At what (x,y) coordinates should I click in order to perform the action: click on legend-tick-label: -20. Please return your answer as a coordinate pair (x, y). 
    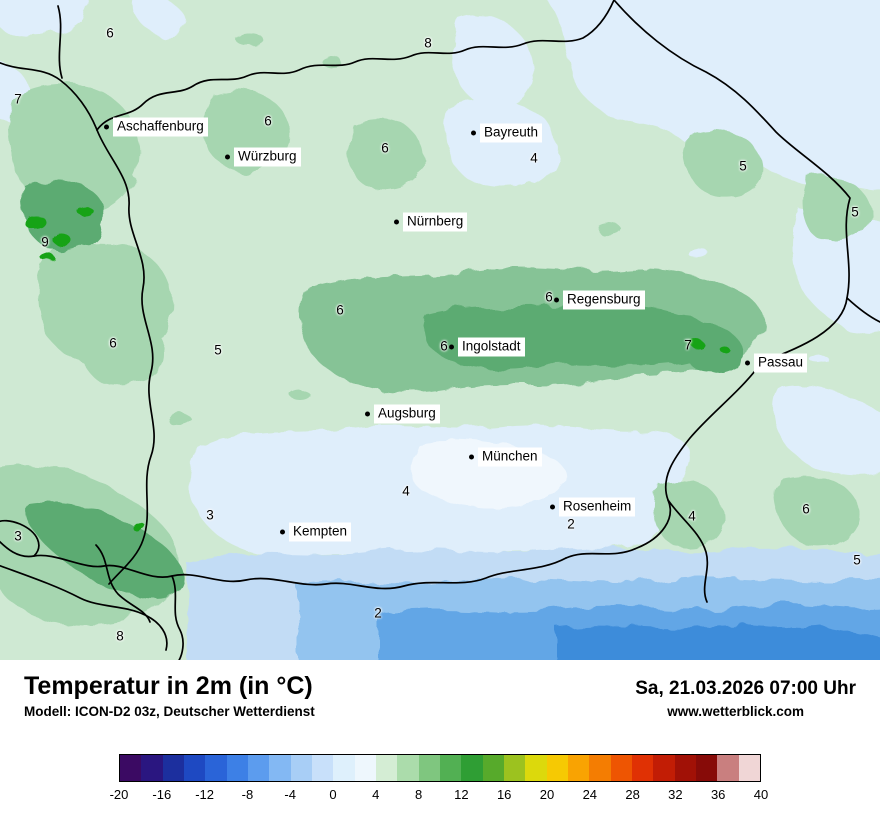
    Looking at the image, I should click on (119, 794).